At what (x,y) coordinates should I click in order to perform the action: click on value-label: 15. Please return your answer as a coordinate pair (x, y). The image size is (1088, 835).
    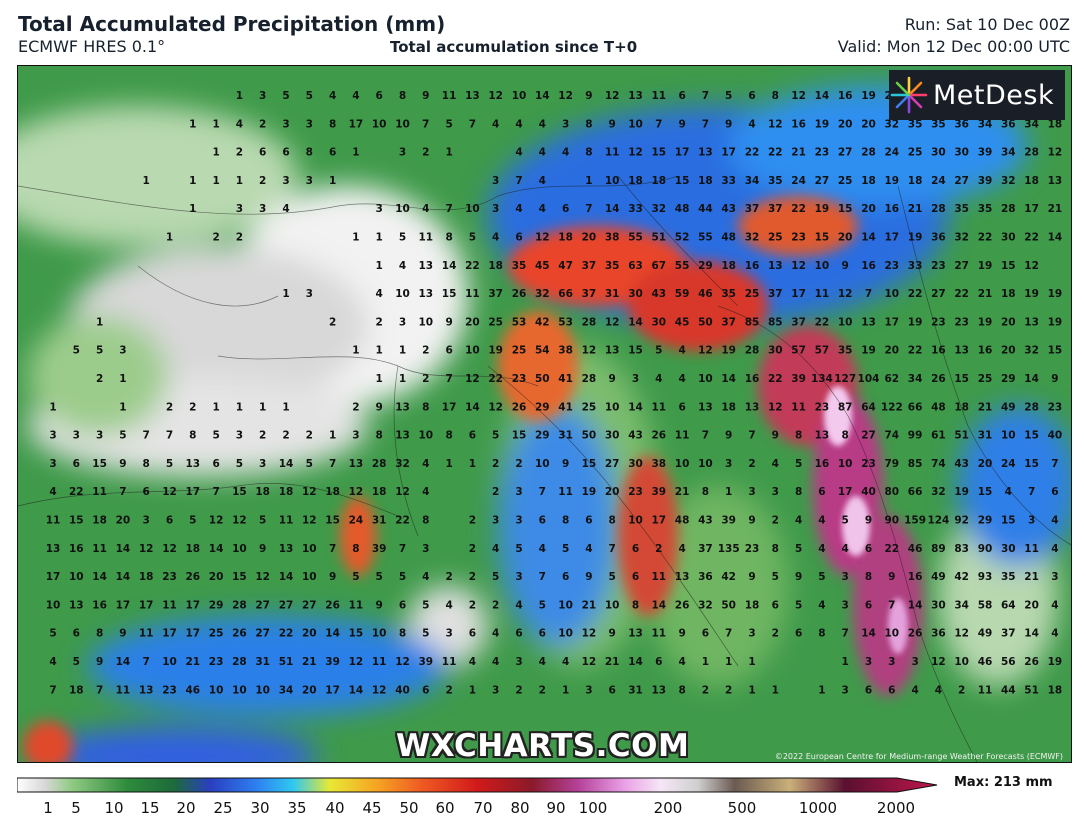
    Looking at the image, I should click on (985, 492).